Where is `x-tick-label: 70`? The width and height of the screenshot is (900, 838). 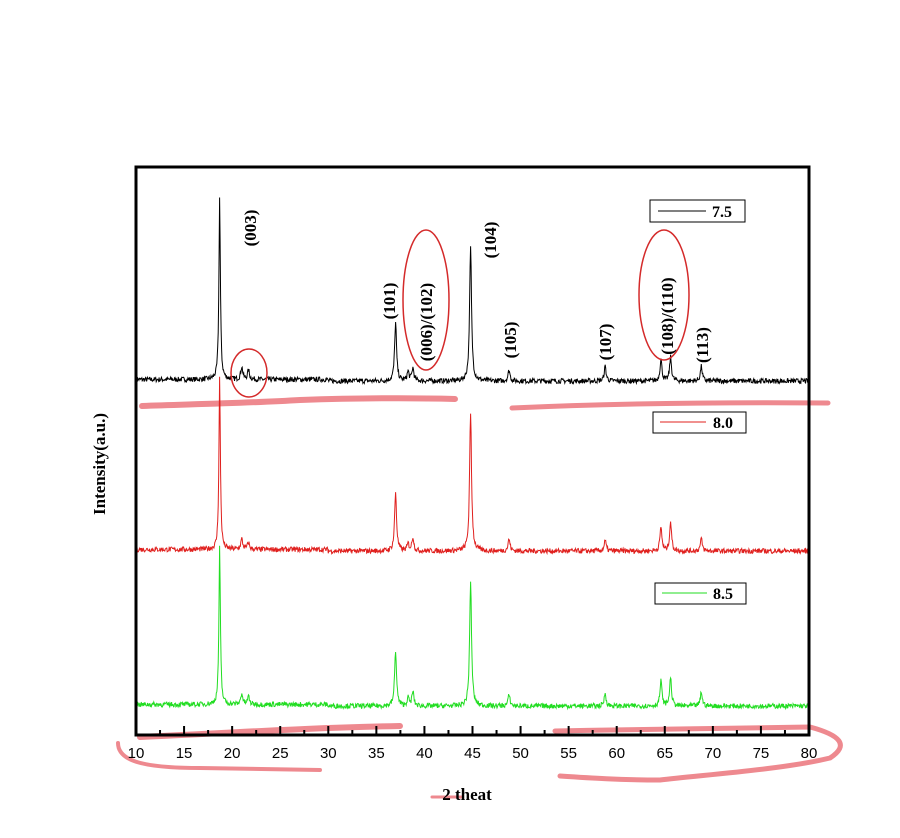 x-tick-label: 70 is located at coordinates (713, 753).